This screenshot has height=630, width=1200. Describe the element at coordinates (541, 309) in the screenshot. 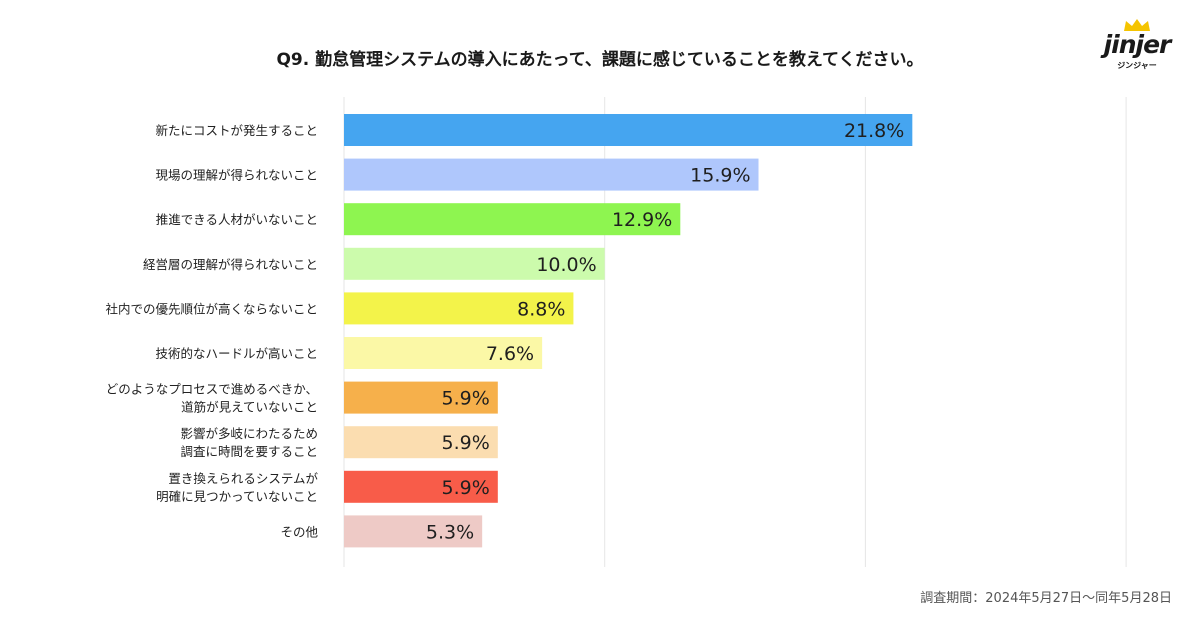

I see `value-label: 8.8%` at that location.